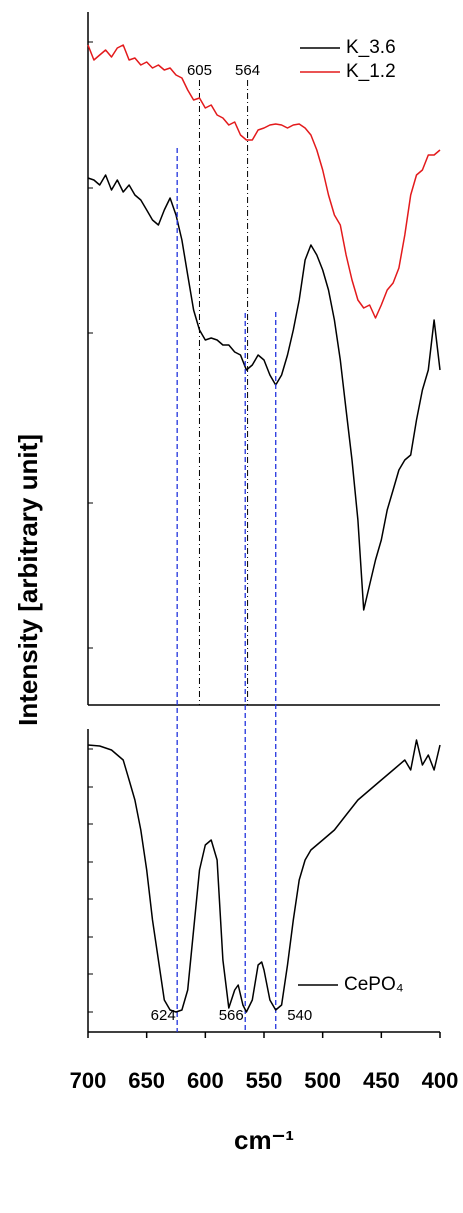 This screenshot has height=1213, width=463. I want to click on x-tick-label: 600, so click(205, 1080).